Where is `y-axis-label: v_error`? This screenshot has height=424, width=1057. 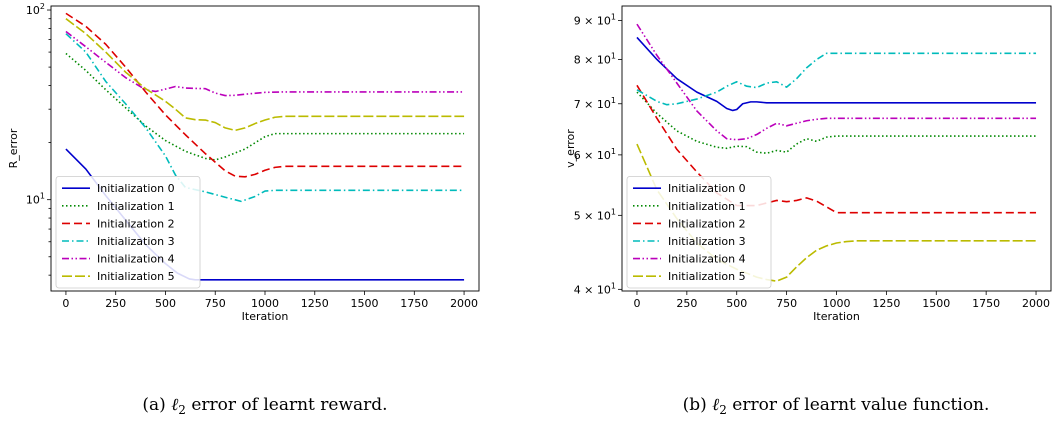
y-axis-label: v_error is located at coordinates (570, 148).